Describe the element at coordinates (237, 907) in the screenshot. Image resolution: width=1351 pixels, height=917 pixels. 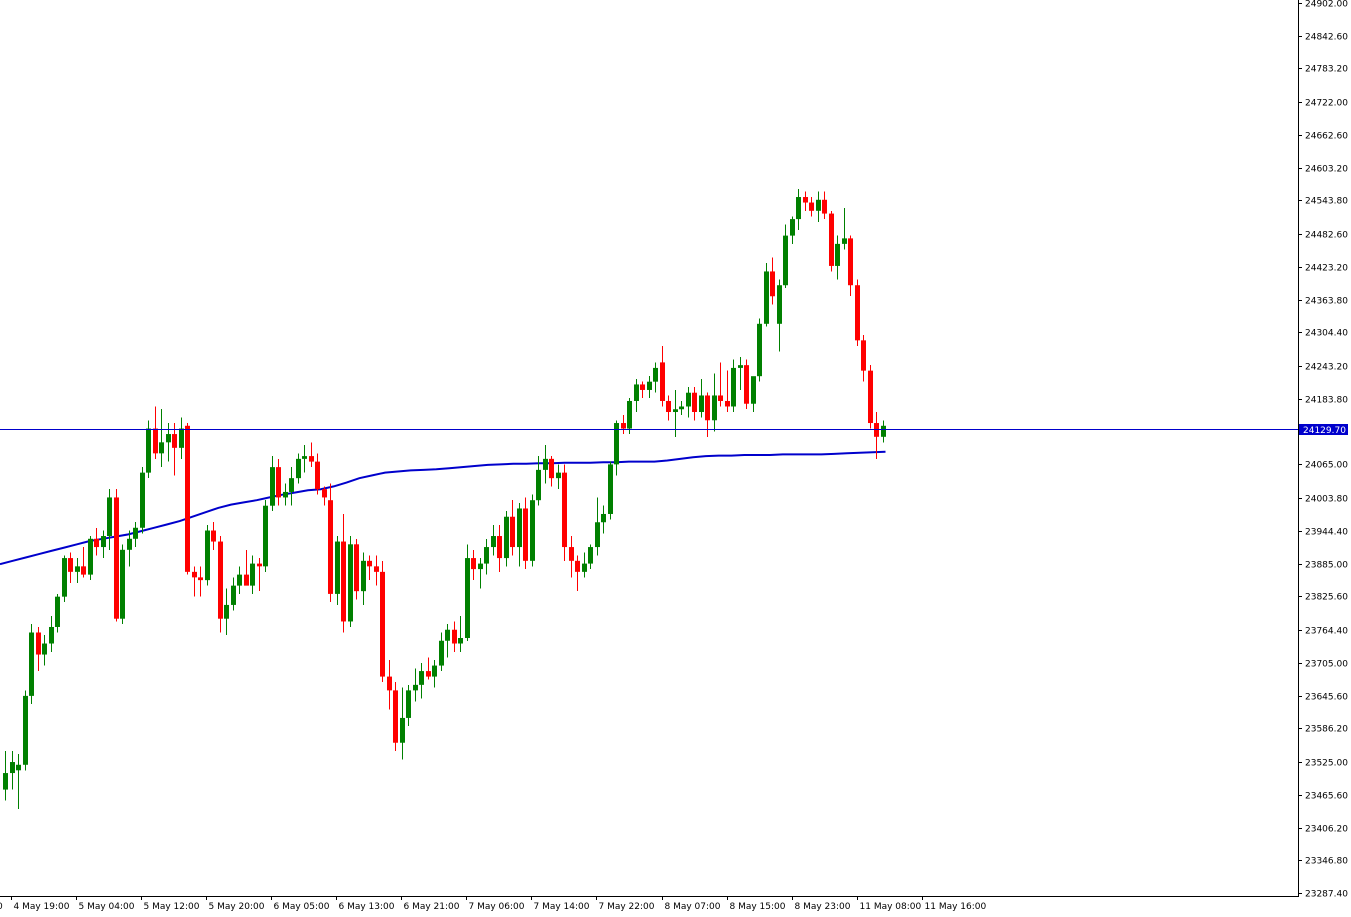
I see `time-tick-label: 5 May 20:00` at that location.